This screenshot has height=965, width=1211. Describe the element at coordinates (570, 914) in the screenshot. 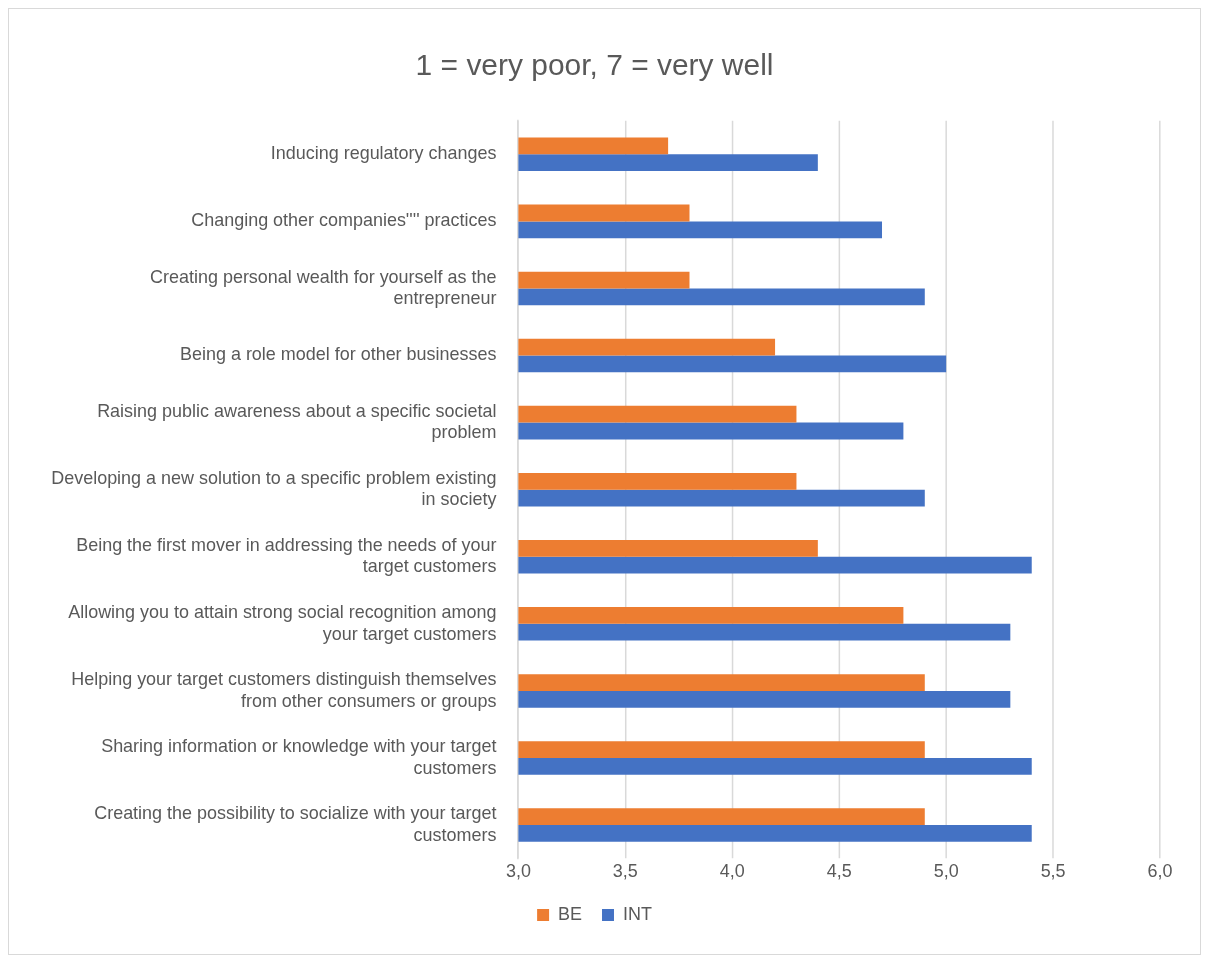

I see `legend-label: BE` at that location.